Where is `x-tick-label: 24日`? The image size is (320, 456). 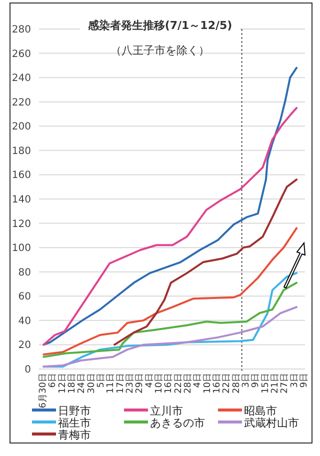
x-tick-label: 24日 is located at coordinates (82, 383).